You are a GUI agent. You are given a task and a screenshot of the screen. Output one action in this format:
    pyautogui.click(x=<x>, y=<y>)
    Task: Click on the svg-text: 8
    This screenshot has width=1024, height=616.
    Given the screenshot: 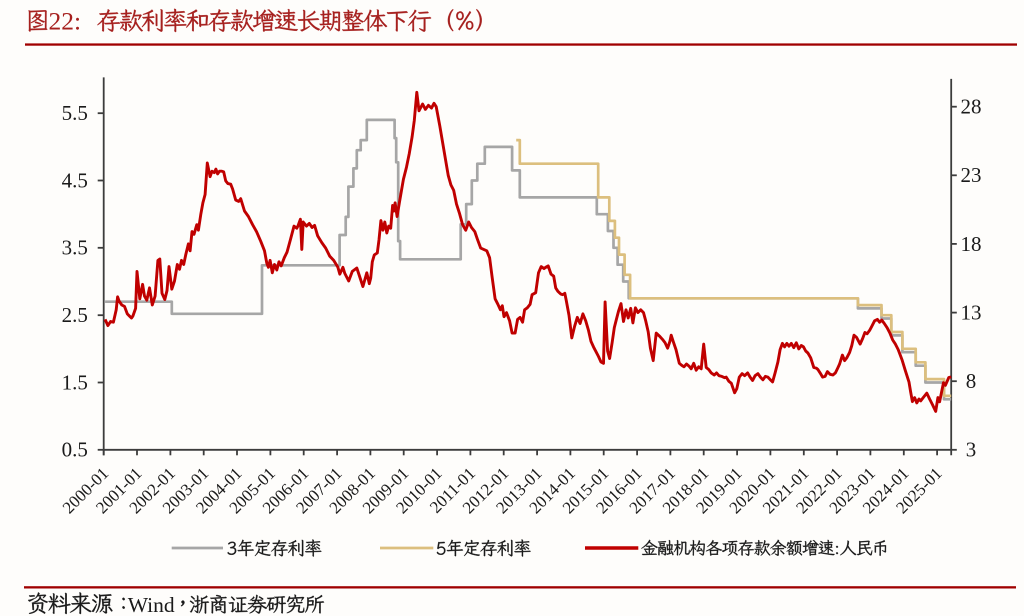 What is the action you would take?
    pyautogui.click(x=971, y=381)
    